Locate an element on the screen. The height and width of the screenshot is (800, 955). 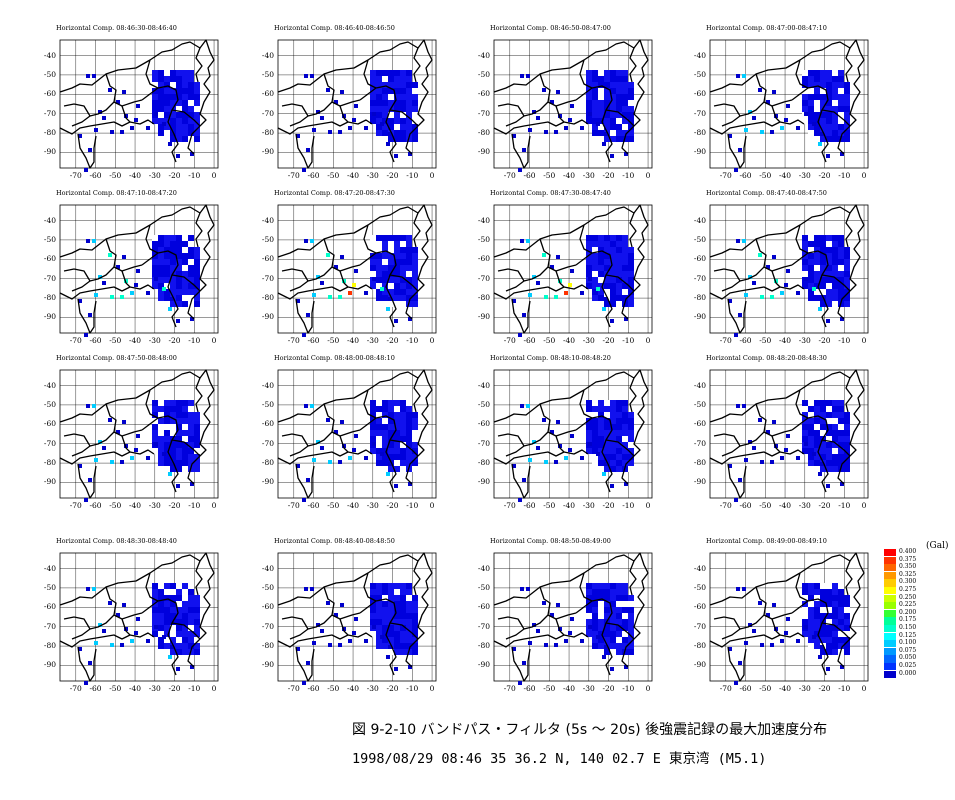
x-tick-label: -50 is located at coordinates (333, 175).